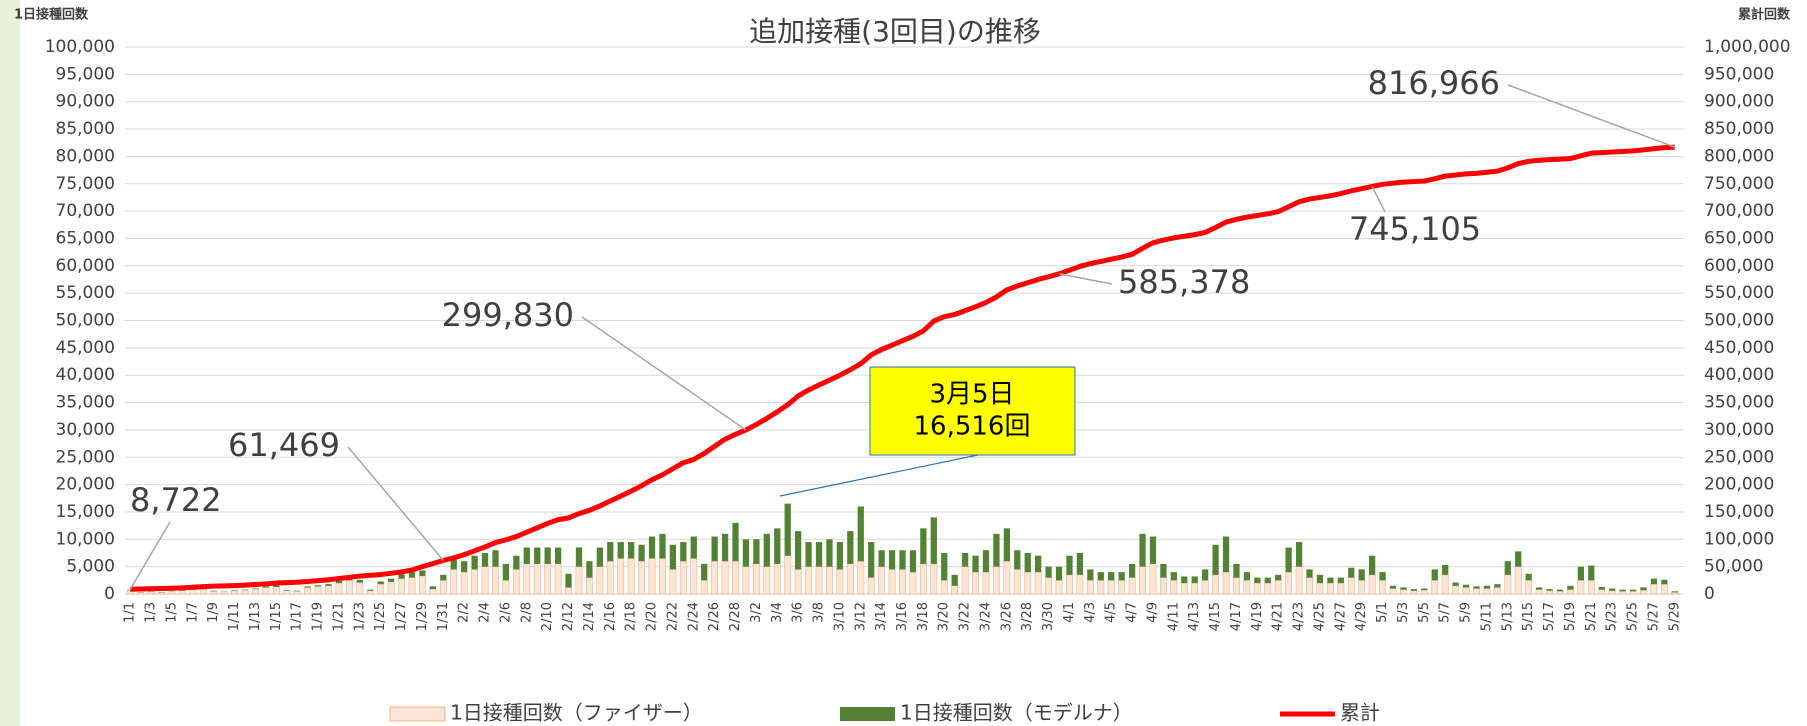  I want to click on y-axis-title: 1日接種回数, so click(51, 15).